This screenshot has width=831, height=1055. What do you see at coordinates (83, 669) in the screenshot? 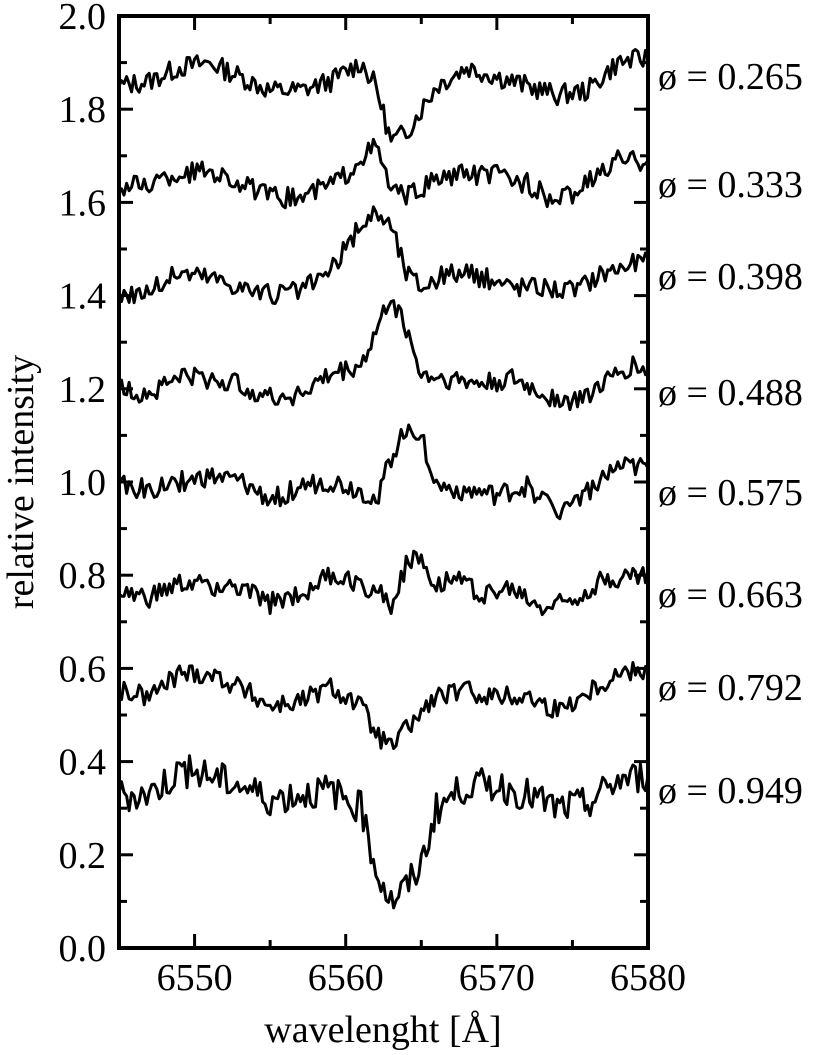
I see `y-tick-label: 0.6` at bounding box center [83, 669].